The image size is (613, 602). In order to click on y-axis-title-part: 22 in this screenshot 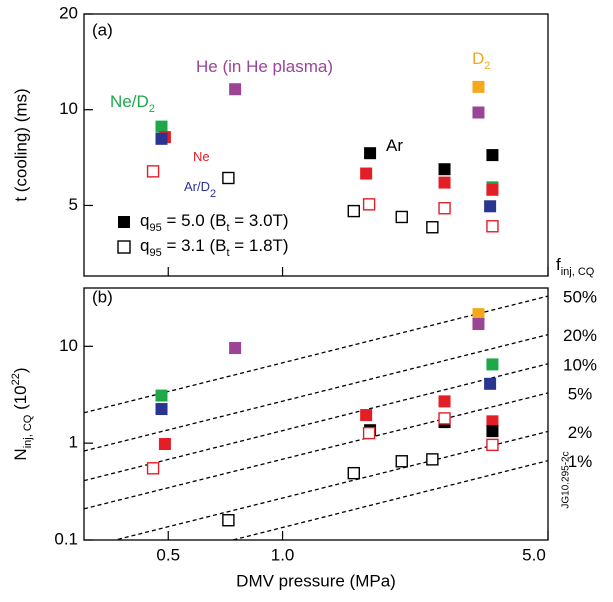, I will do `click(16, 379)`.